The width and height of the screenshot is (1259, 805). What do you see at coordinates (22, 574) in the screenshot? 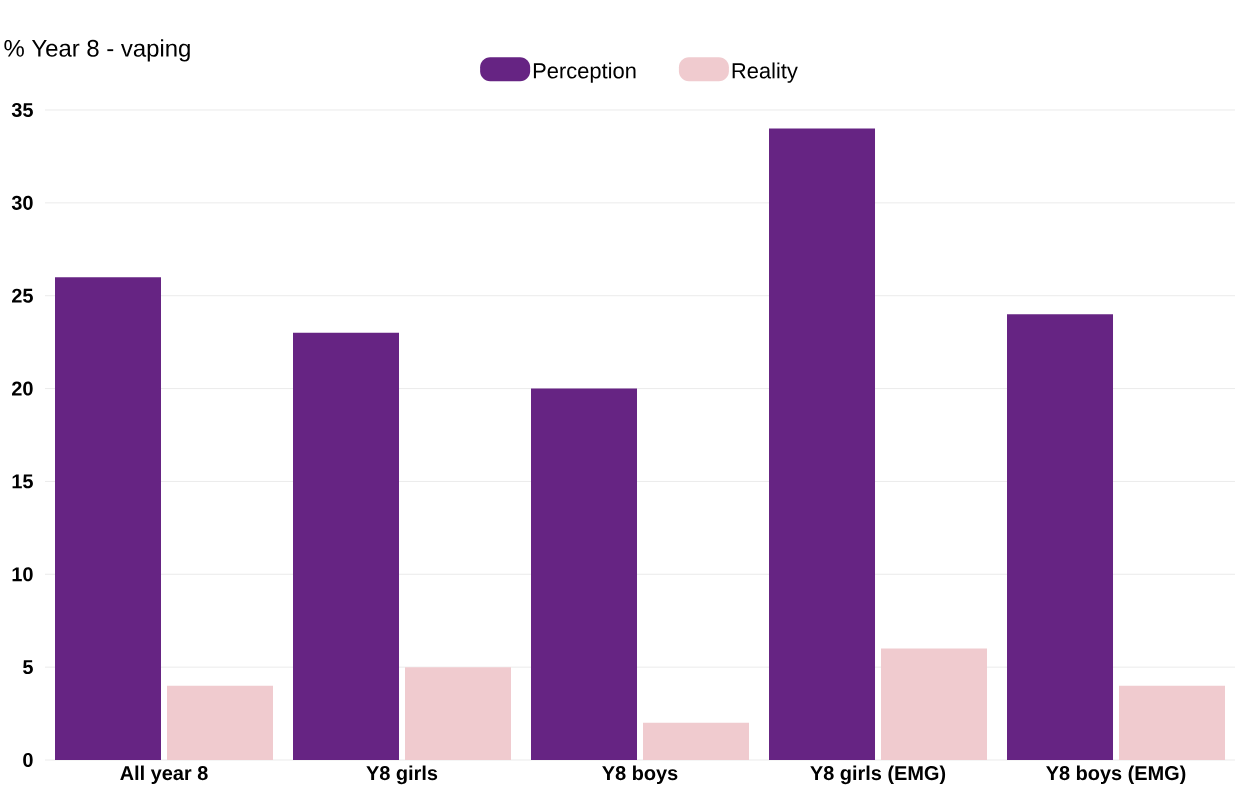
I see `y-tick-label: 10` at bounding box center [22, 574].